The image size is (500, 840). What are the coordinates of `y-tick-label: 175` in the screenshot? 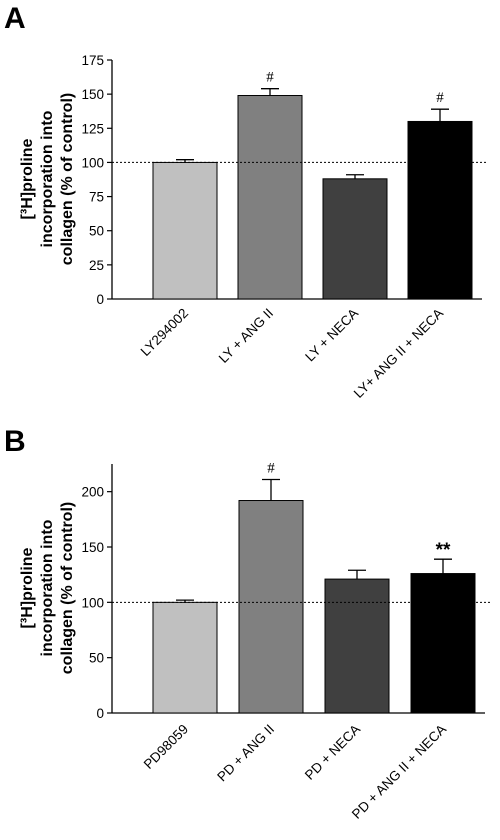 It's located at (92, 60).